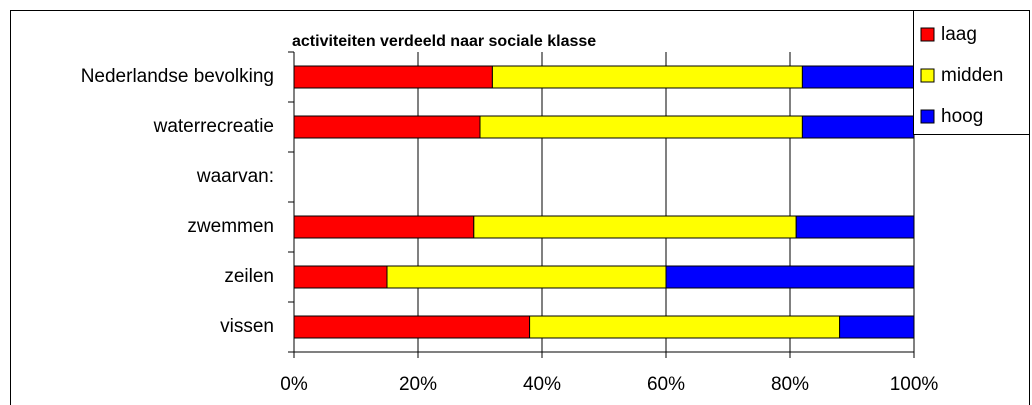  What do you see at coordinates (790, 384) in the screenshot?
I see `x-tick-label: 80%` at bounding box center [790, 384].